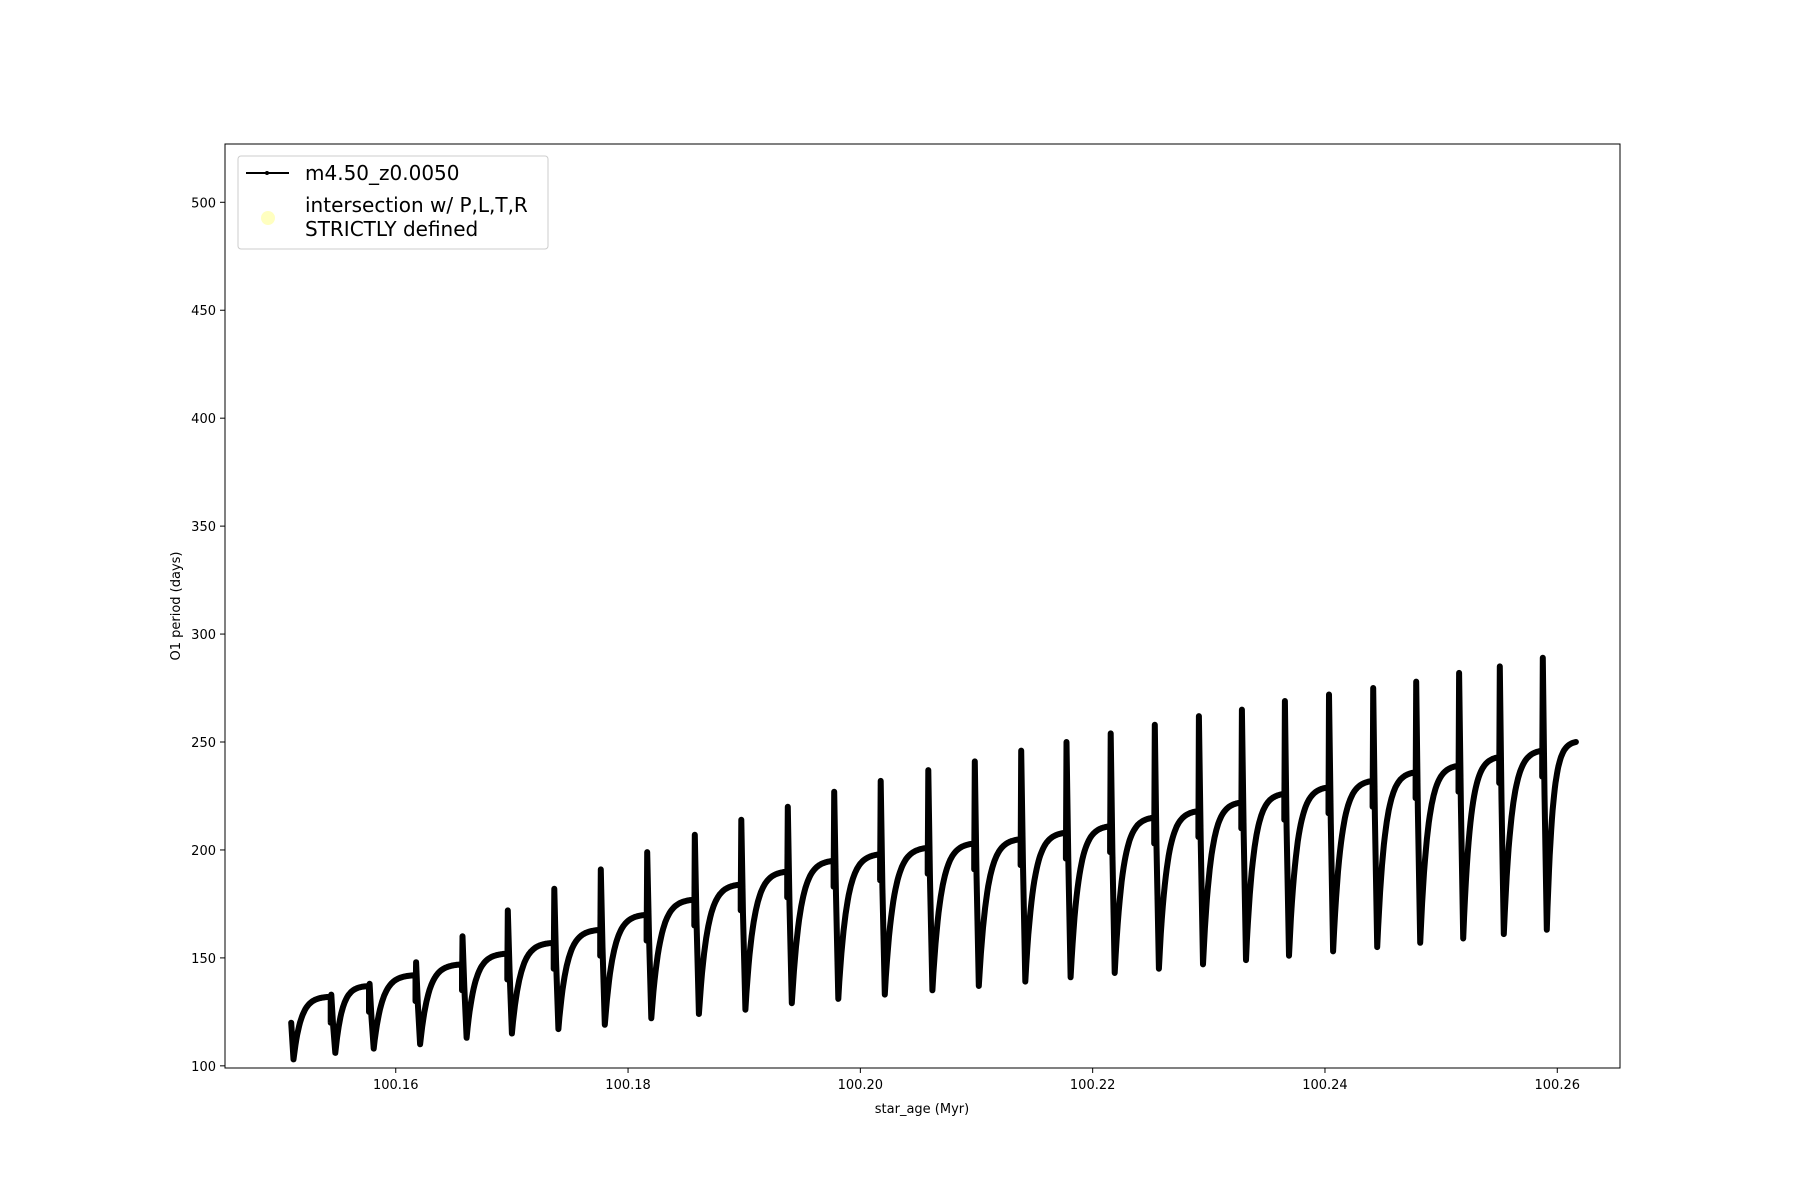 The image size is (1800, 1204). Describe the element at coordinates (203, 311) in the screenshot. I see `y-tick-label: 450` at that location.